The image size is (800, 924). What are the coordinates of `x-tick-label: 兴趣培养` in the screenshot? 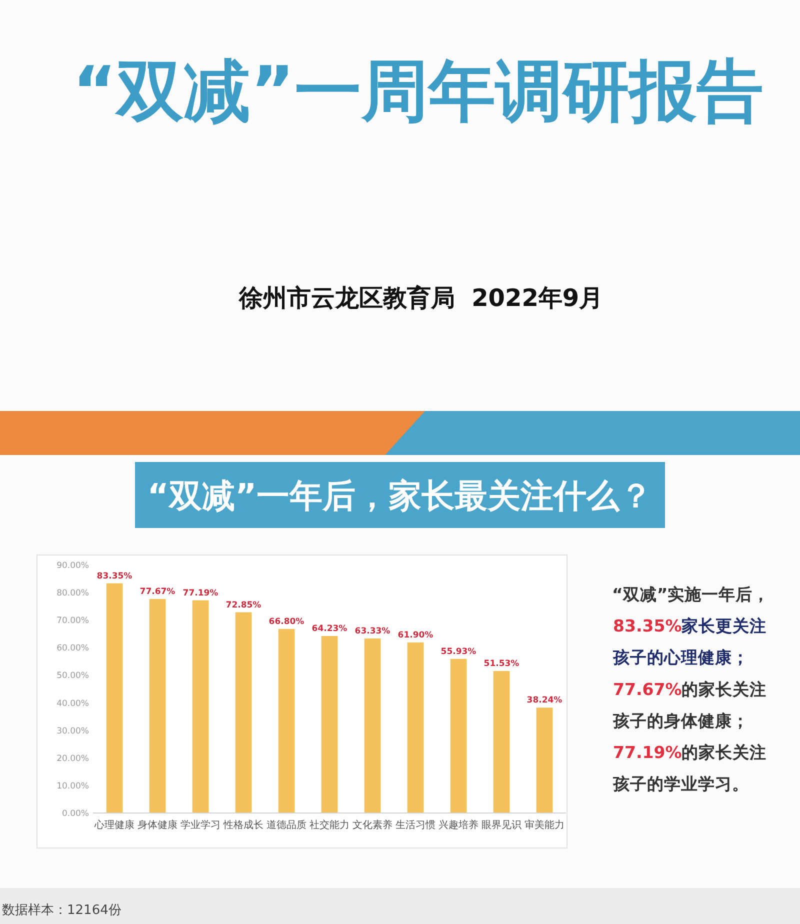 It's located at (458, 825).